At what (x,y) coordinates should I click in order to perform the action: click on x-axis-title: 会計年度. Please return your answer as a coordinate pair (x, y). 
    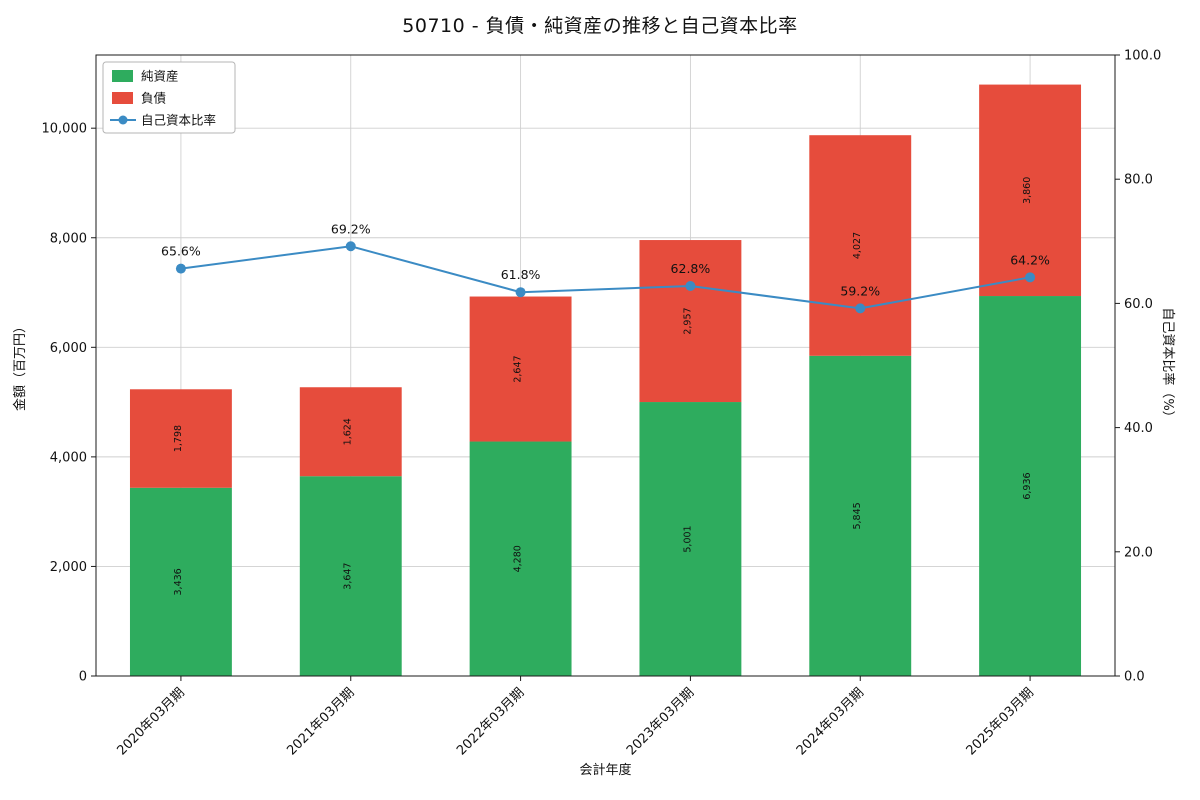
    Looking at the image, I should click on (605, 770).